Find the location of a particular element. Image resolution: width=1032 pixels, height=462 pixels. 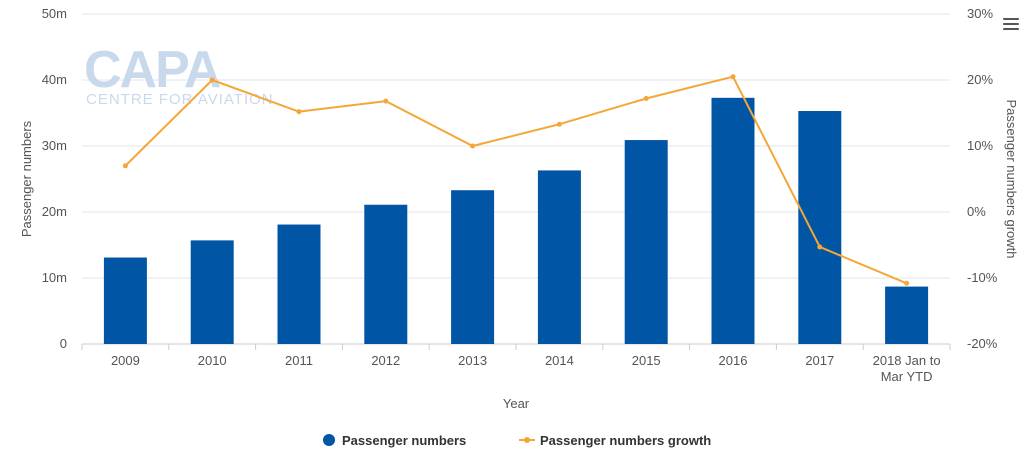

y-axis-left-ticks: 0 10m 20m 30m 40m 50m is located at coordinates (54, 178).